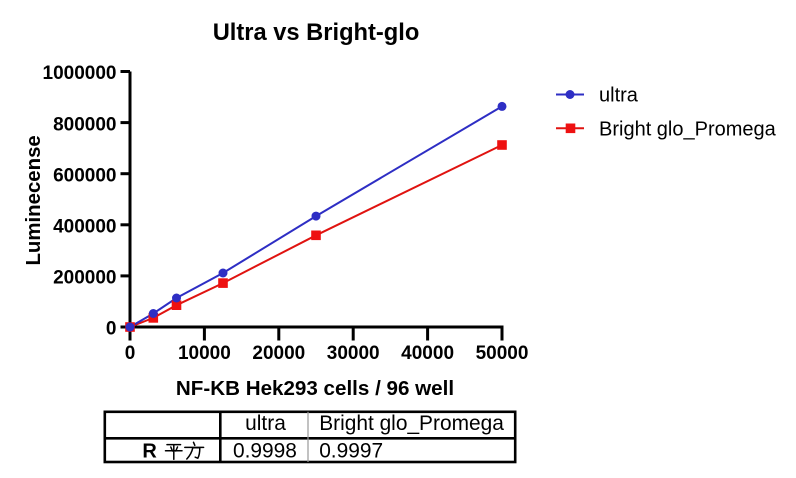  I want to click on svg-text: 30000, so click(353, 353).